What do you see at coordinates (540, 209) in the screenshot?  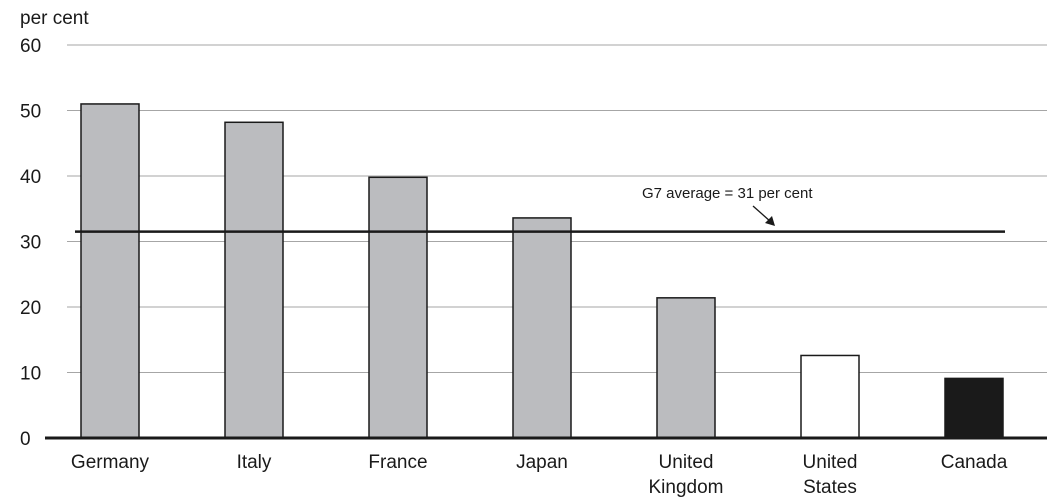 I see `g7-average: G7 average = 31 per cent` at bounding box center [540, 209].